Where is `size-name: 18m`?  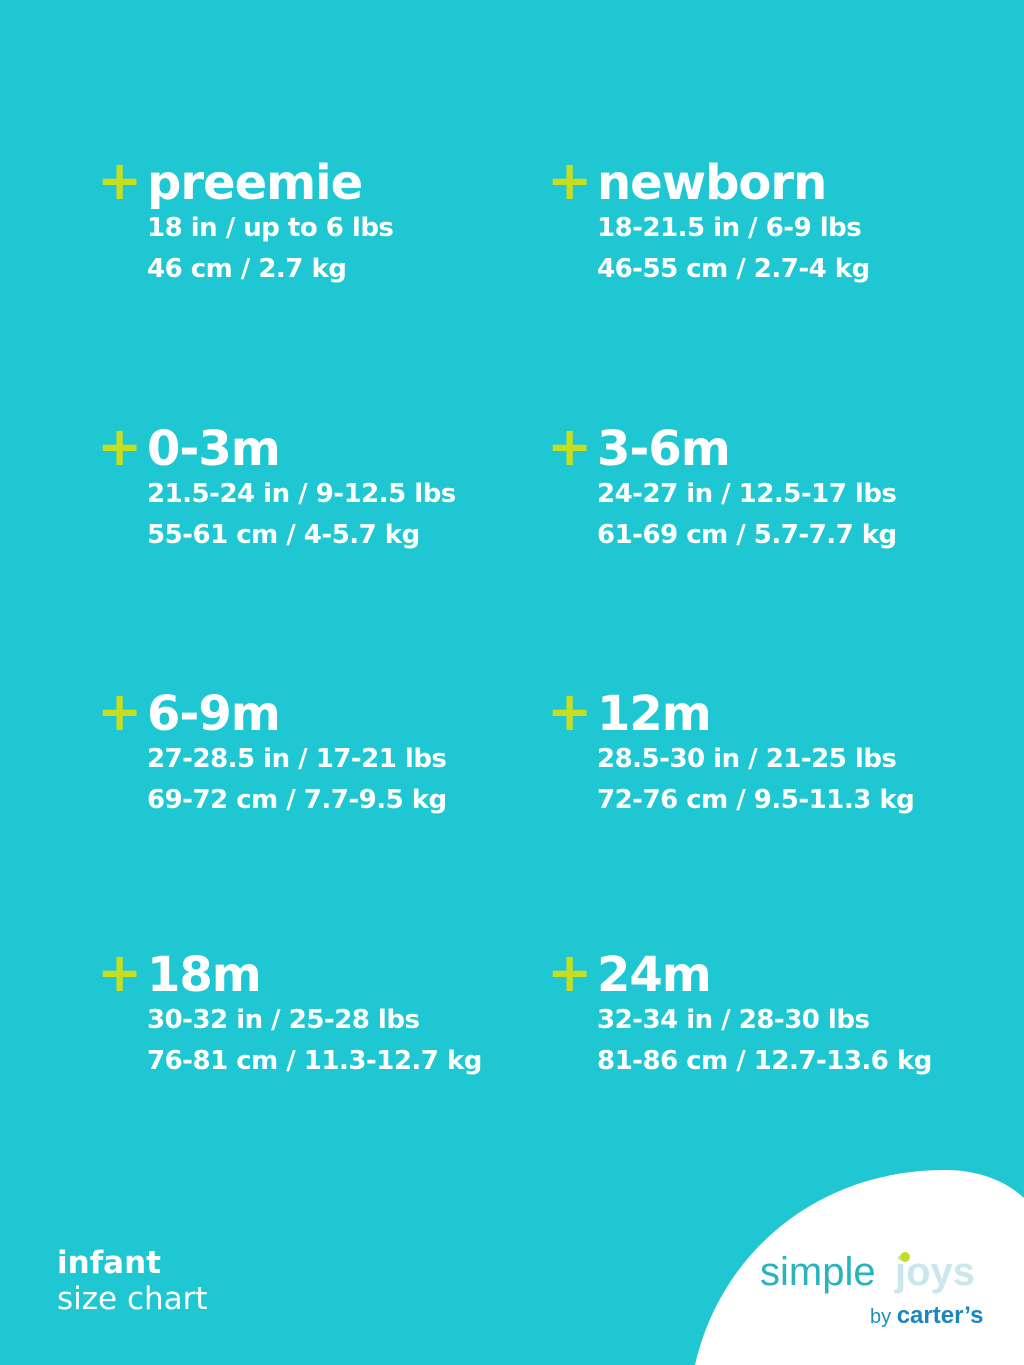 size-name: 18m is located at coordinates (204, 975).